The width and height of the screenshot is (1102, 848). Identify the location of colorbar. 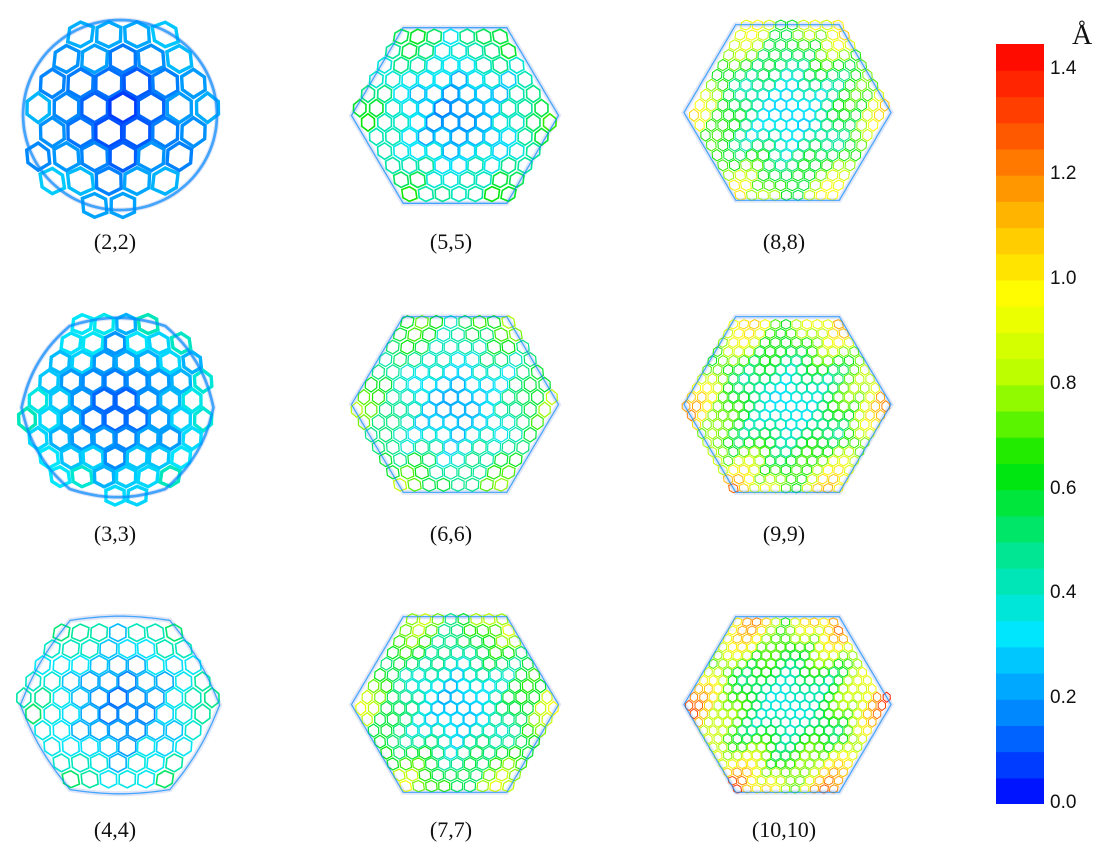
(1020, 424).